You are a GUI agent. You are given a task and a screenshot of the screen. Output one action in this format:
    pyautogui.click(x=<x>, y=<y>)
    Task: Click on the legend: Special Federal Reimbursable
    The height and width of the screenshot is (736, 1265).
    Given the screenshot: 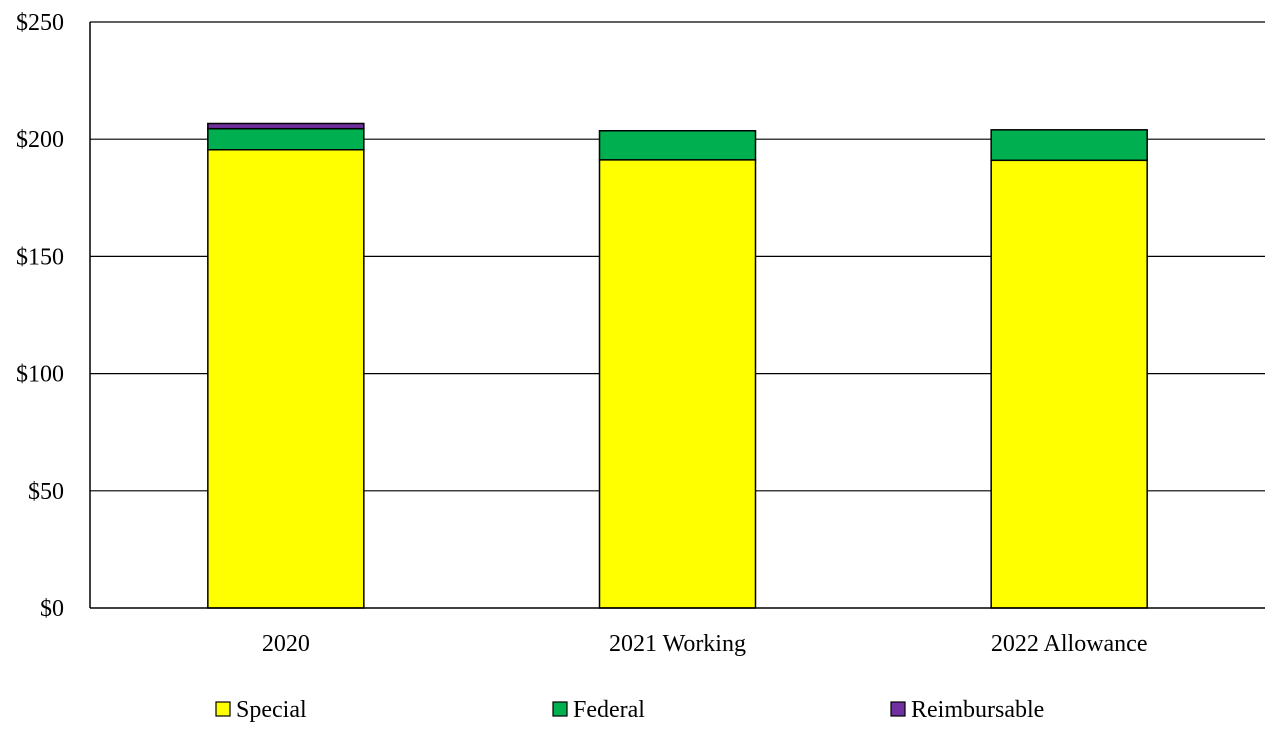 What is the action you would take?
    pyautogui.click(x=629, y=710)
    